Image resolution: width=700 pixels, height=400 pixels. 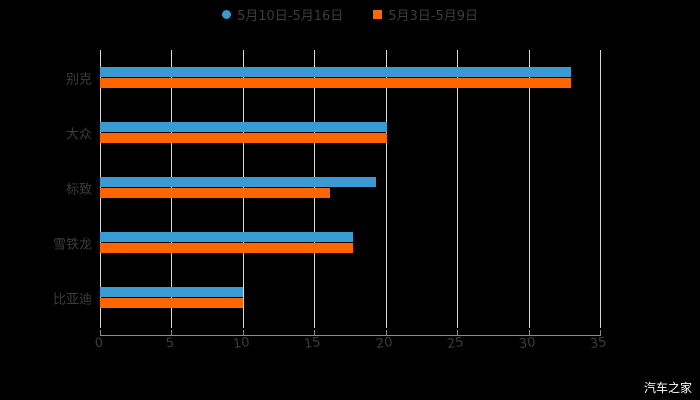 I want to click on legend-label: 5月3日-5月9日, so click(x=433, y=16).